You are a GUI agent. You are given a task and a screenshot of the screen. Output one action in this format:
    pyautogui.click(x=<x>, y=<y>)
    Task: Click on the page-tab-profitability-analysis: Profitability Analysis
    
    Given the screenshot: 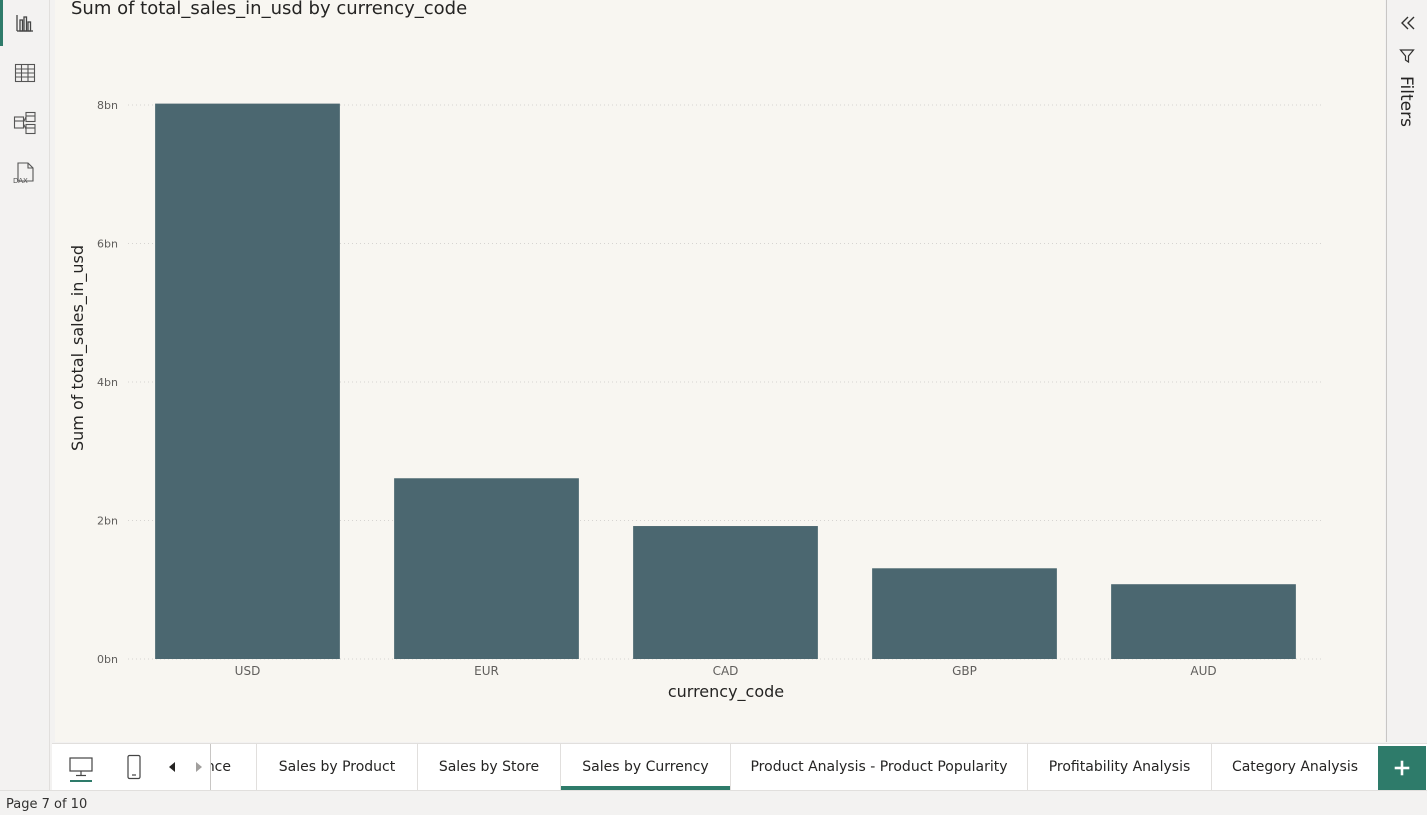 What is the action you would take?
    pyautogui.click(x=1119, y=767)
    